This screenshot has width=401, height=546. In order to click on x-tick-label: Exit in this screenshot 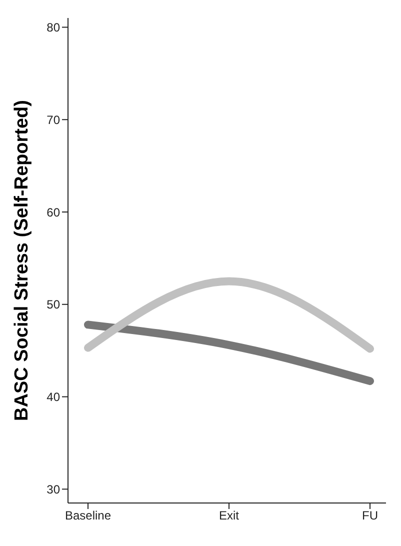, I will do `click(229, 515)`.